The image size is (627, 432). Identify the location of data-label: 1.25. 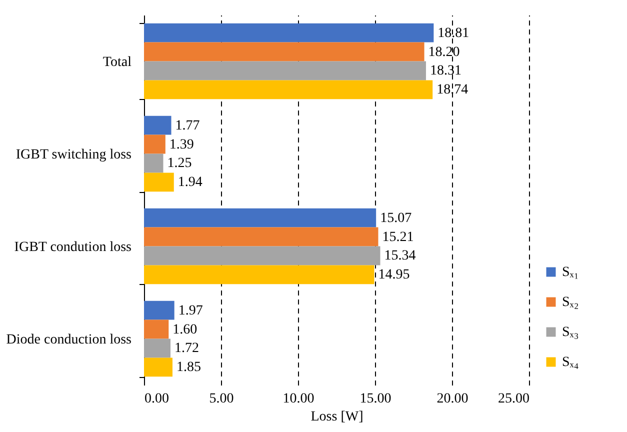
(179, 164).